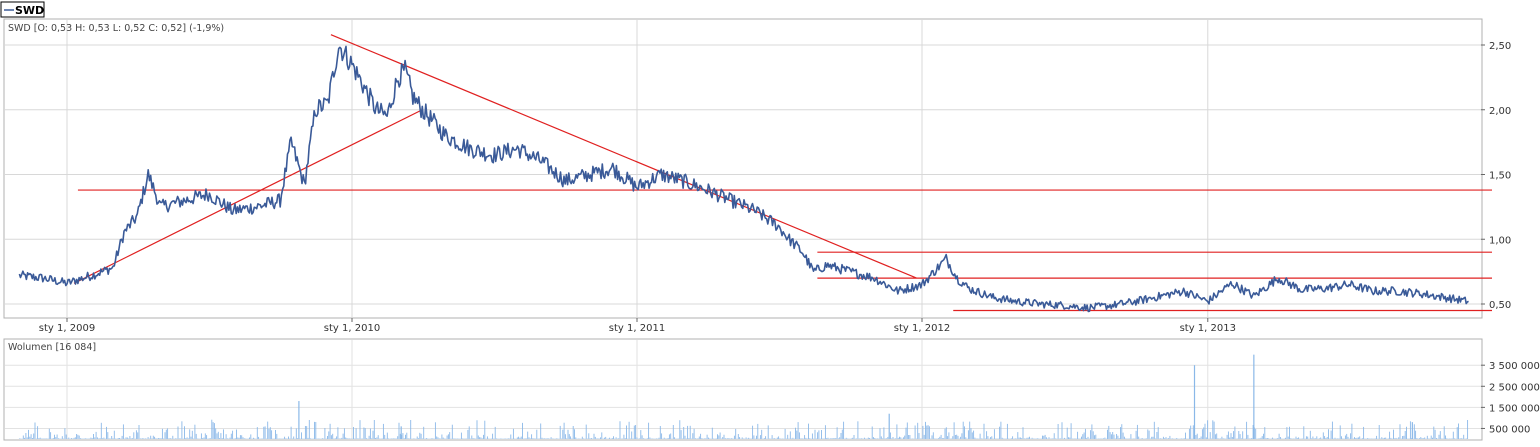 The height and width of the screenshot is (447, 1540). What do you see at coordinates (1514, 408) in the screenshot?
I see `volume-y-tick-label: 1 500 000` at bounding box center [1514, 408].